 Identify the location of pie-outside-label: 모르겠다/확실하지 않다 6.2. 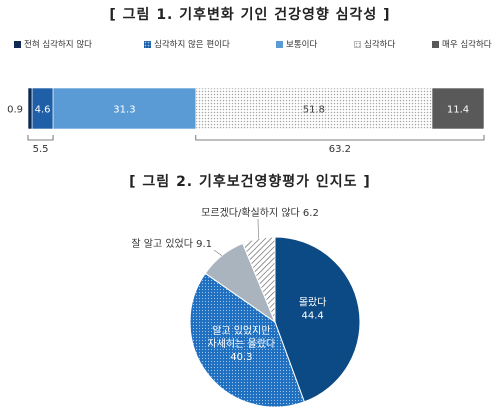
(260, 212).